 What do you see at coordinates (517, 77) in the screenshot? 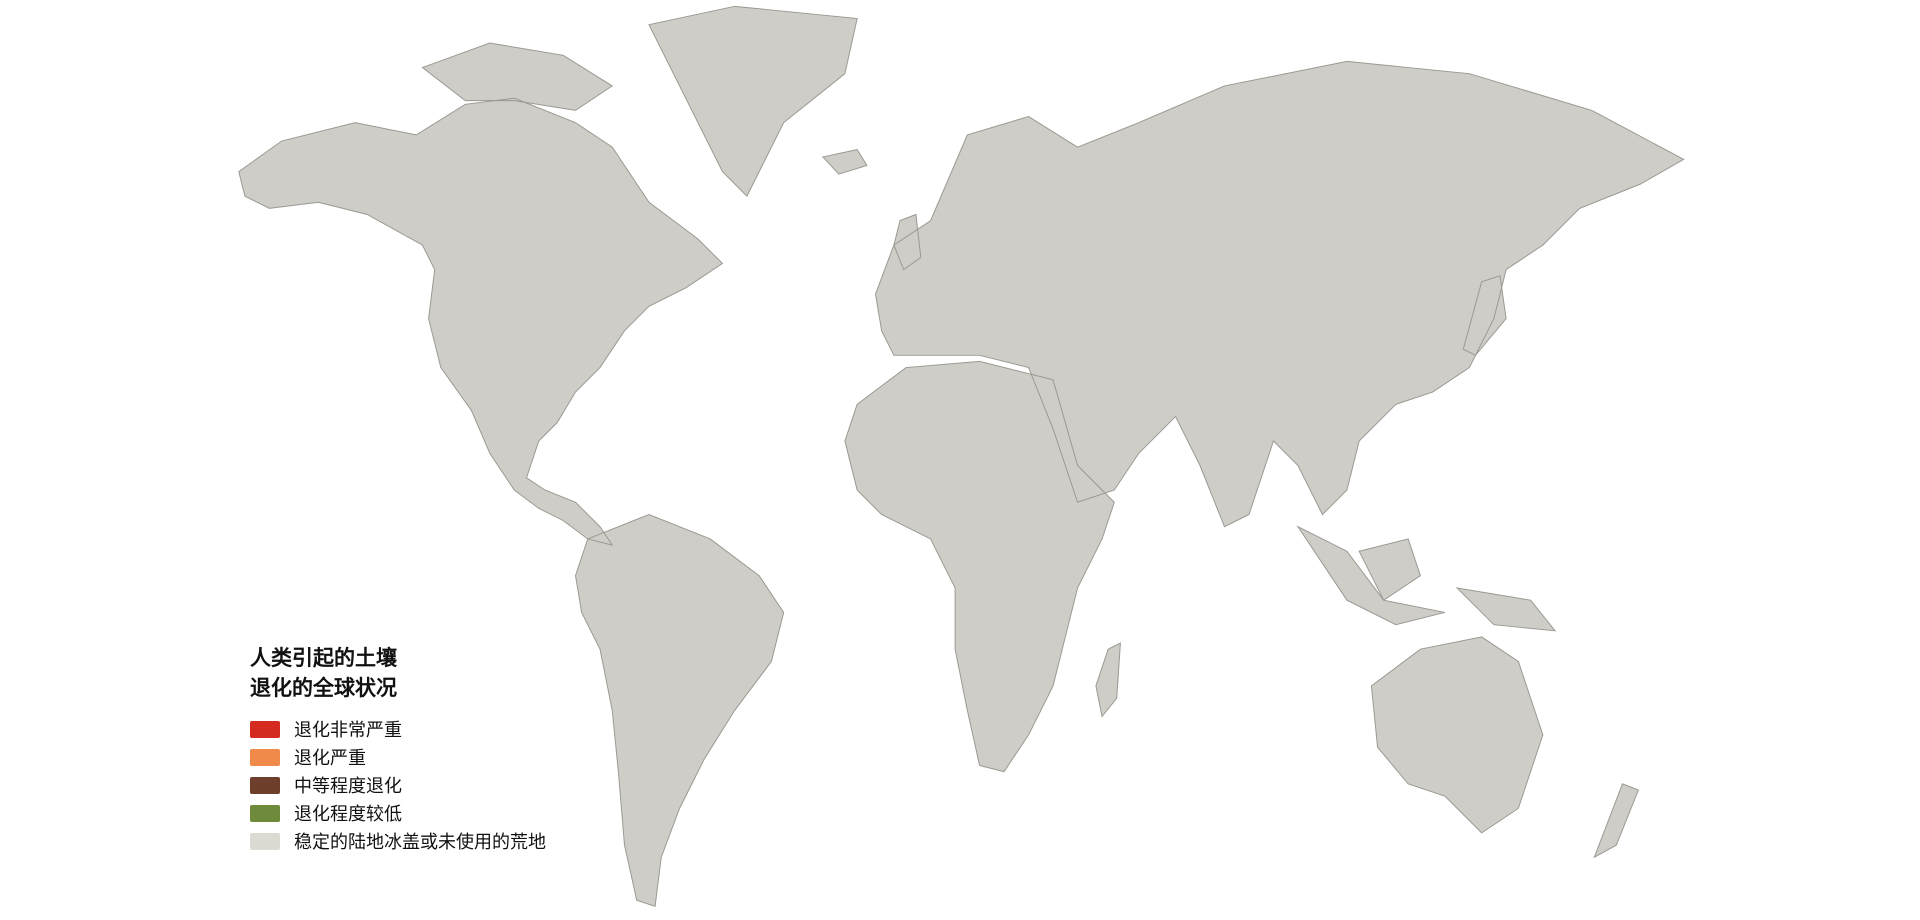
I see `landmass-arctic-islands` at bounding box center [517, 77].